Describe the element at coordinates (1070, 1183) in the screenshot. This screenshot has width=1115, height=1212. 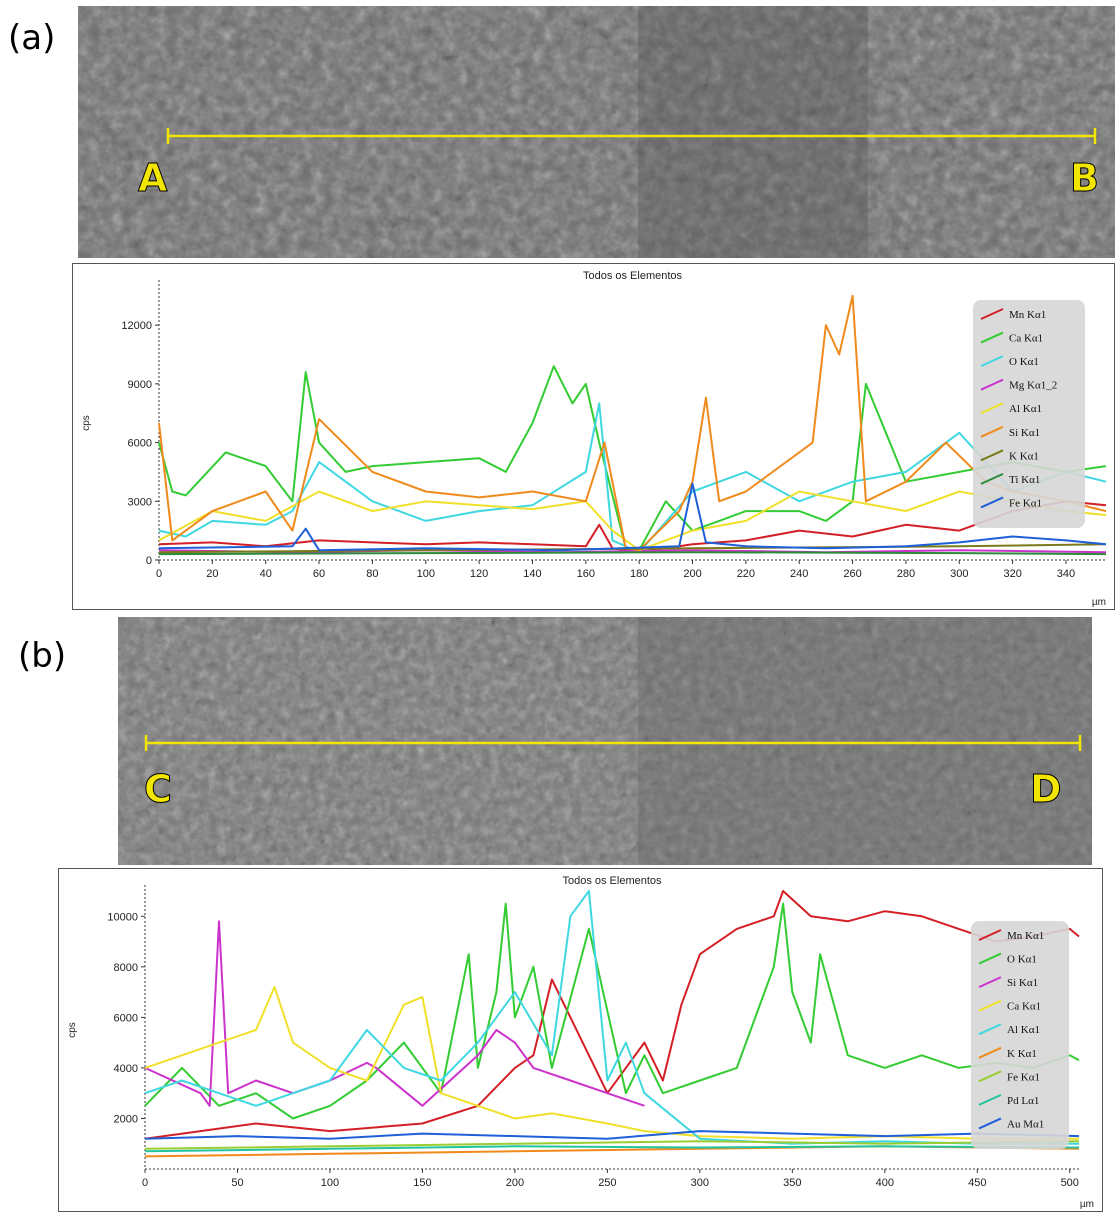
I see `chart1-x-tick-label-10: 500` at that location.